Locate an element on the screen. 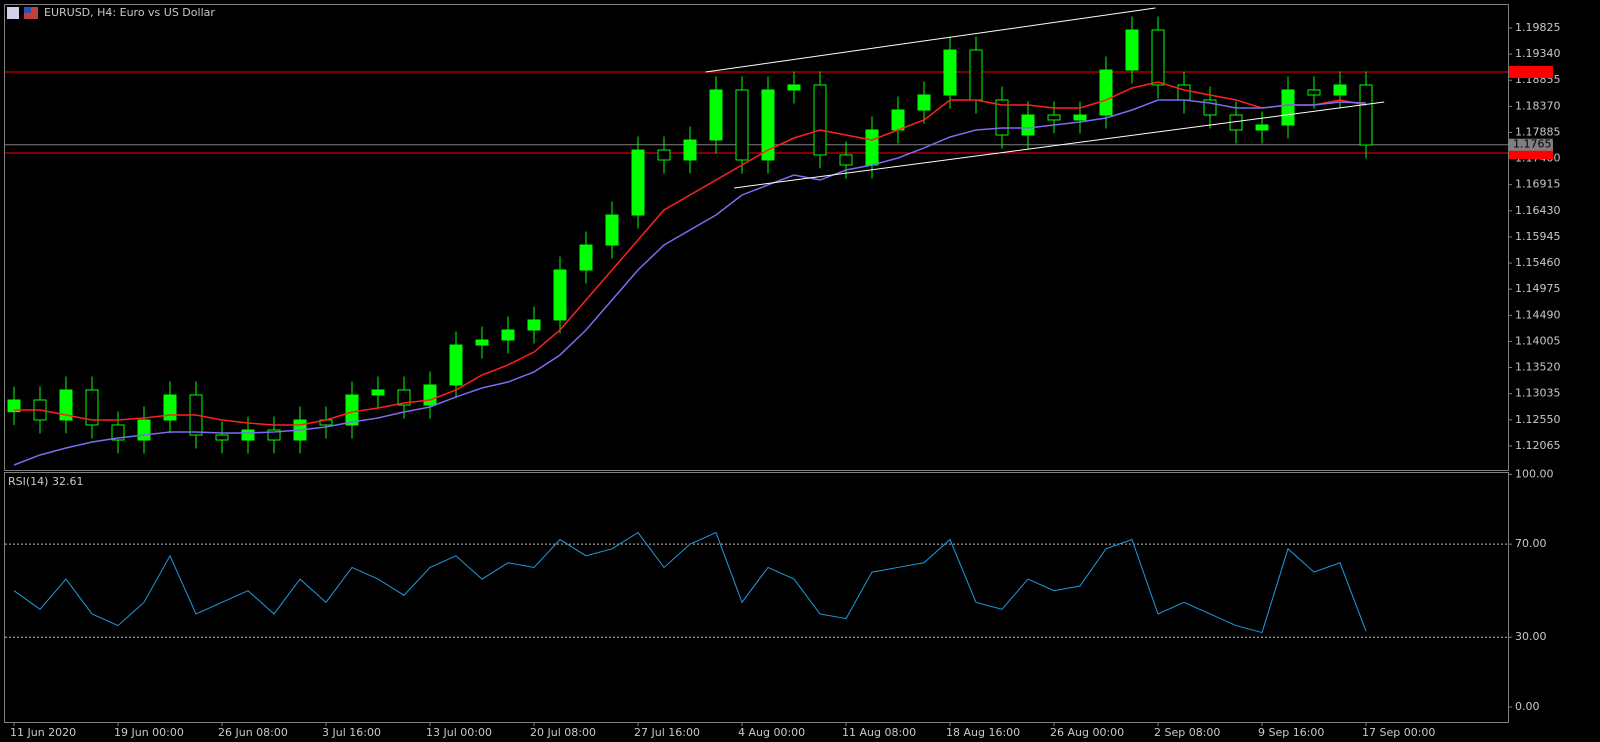 Image resolution: width=1600 pixels, height=742 pixels. x-tick-label: 9 Sep 16:00 is located at coordinates (1291, 732).